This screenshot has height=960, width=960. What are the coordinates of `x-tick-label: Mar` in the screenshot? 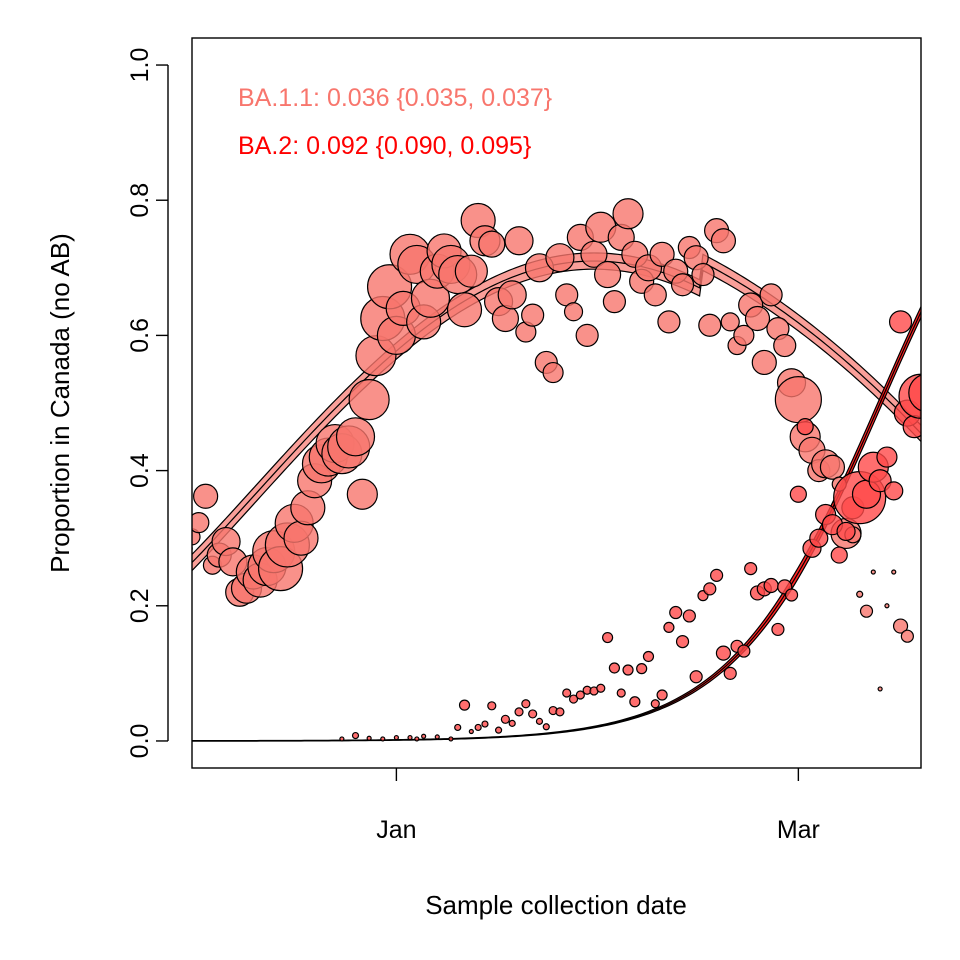 It's located at (798, 830).